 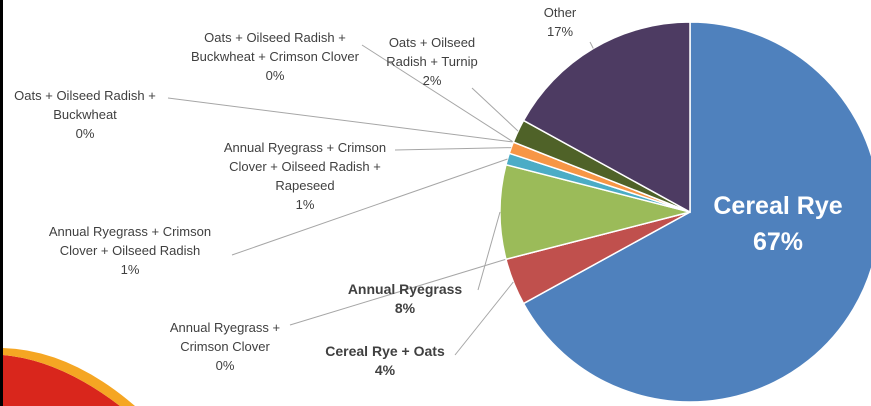 I want to click on value-label: 2%, so click(x=432, y=80).